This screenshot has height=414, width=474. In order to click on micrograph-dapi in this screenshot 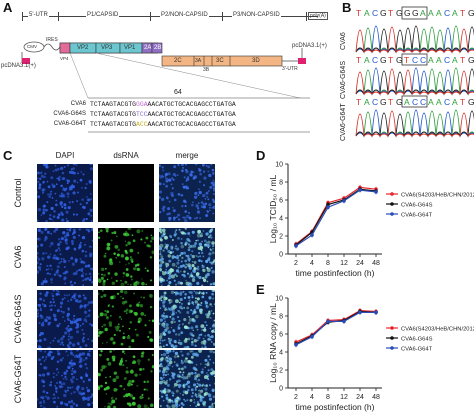, I will do `click(65, 257)`.